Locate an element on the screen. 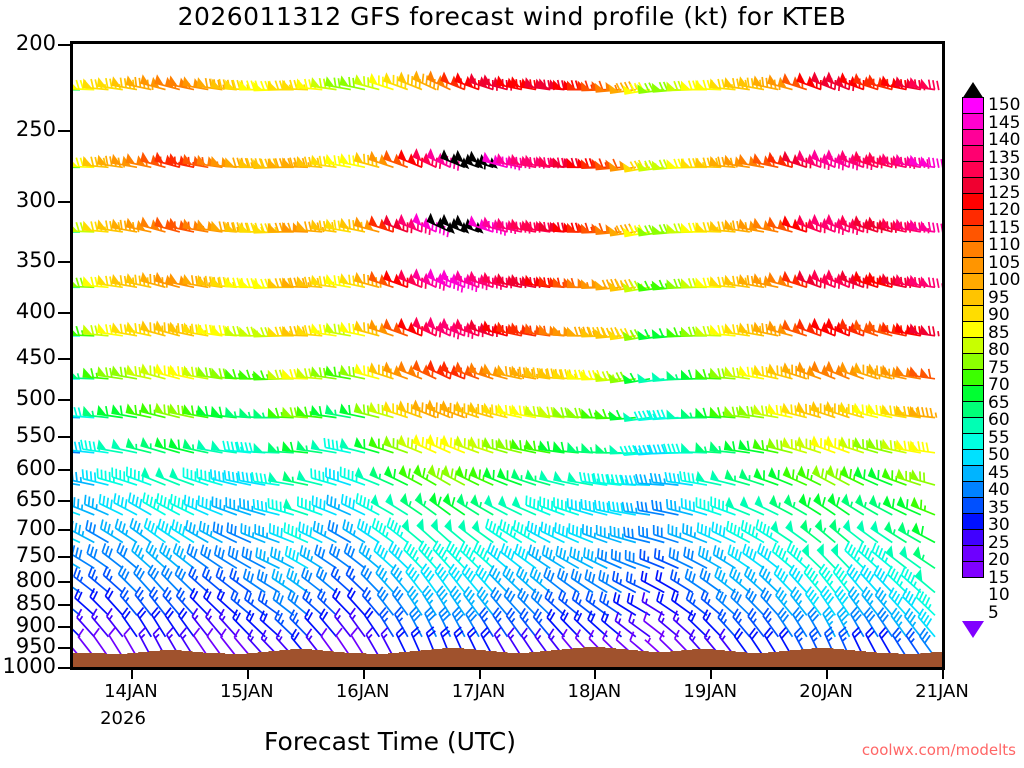 The width and height of the screenshot is (1024, 768). colorbar-tick-label: 135 is located at coordinates (1004, 157).